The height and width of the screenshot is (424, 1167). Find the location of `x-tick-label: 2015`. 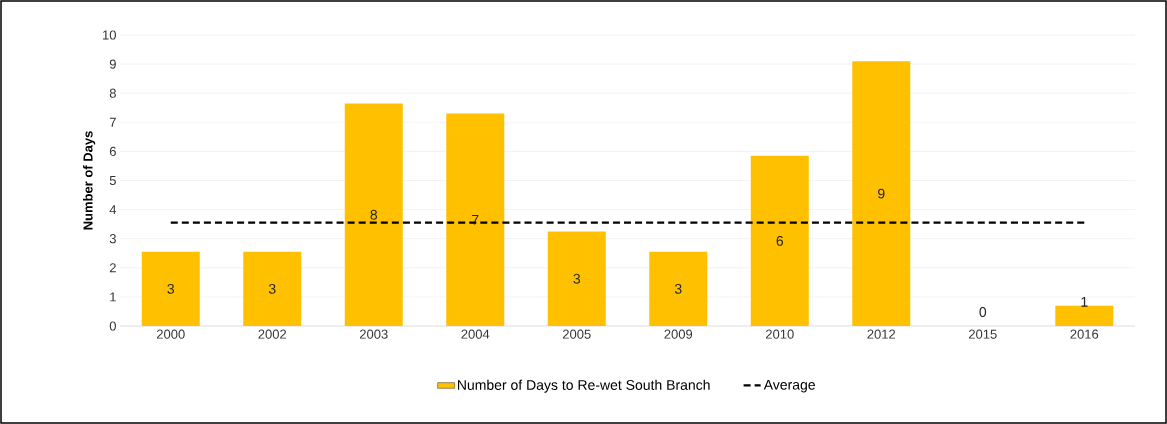

x-tick-label: 2015 is located at coordinates (982, 334).